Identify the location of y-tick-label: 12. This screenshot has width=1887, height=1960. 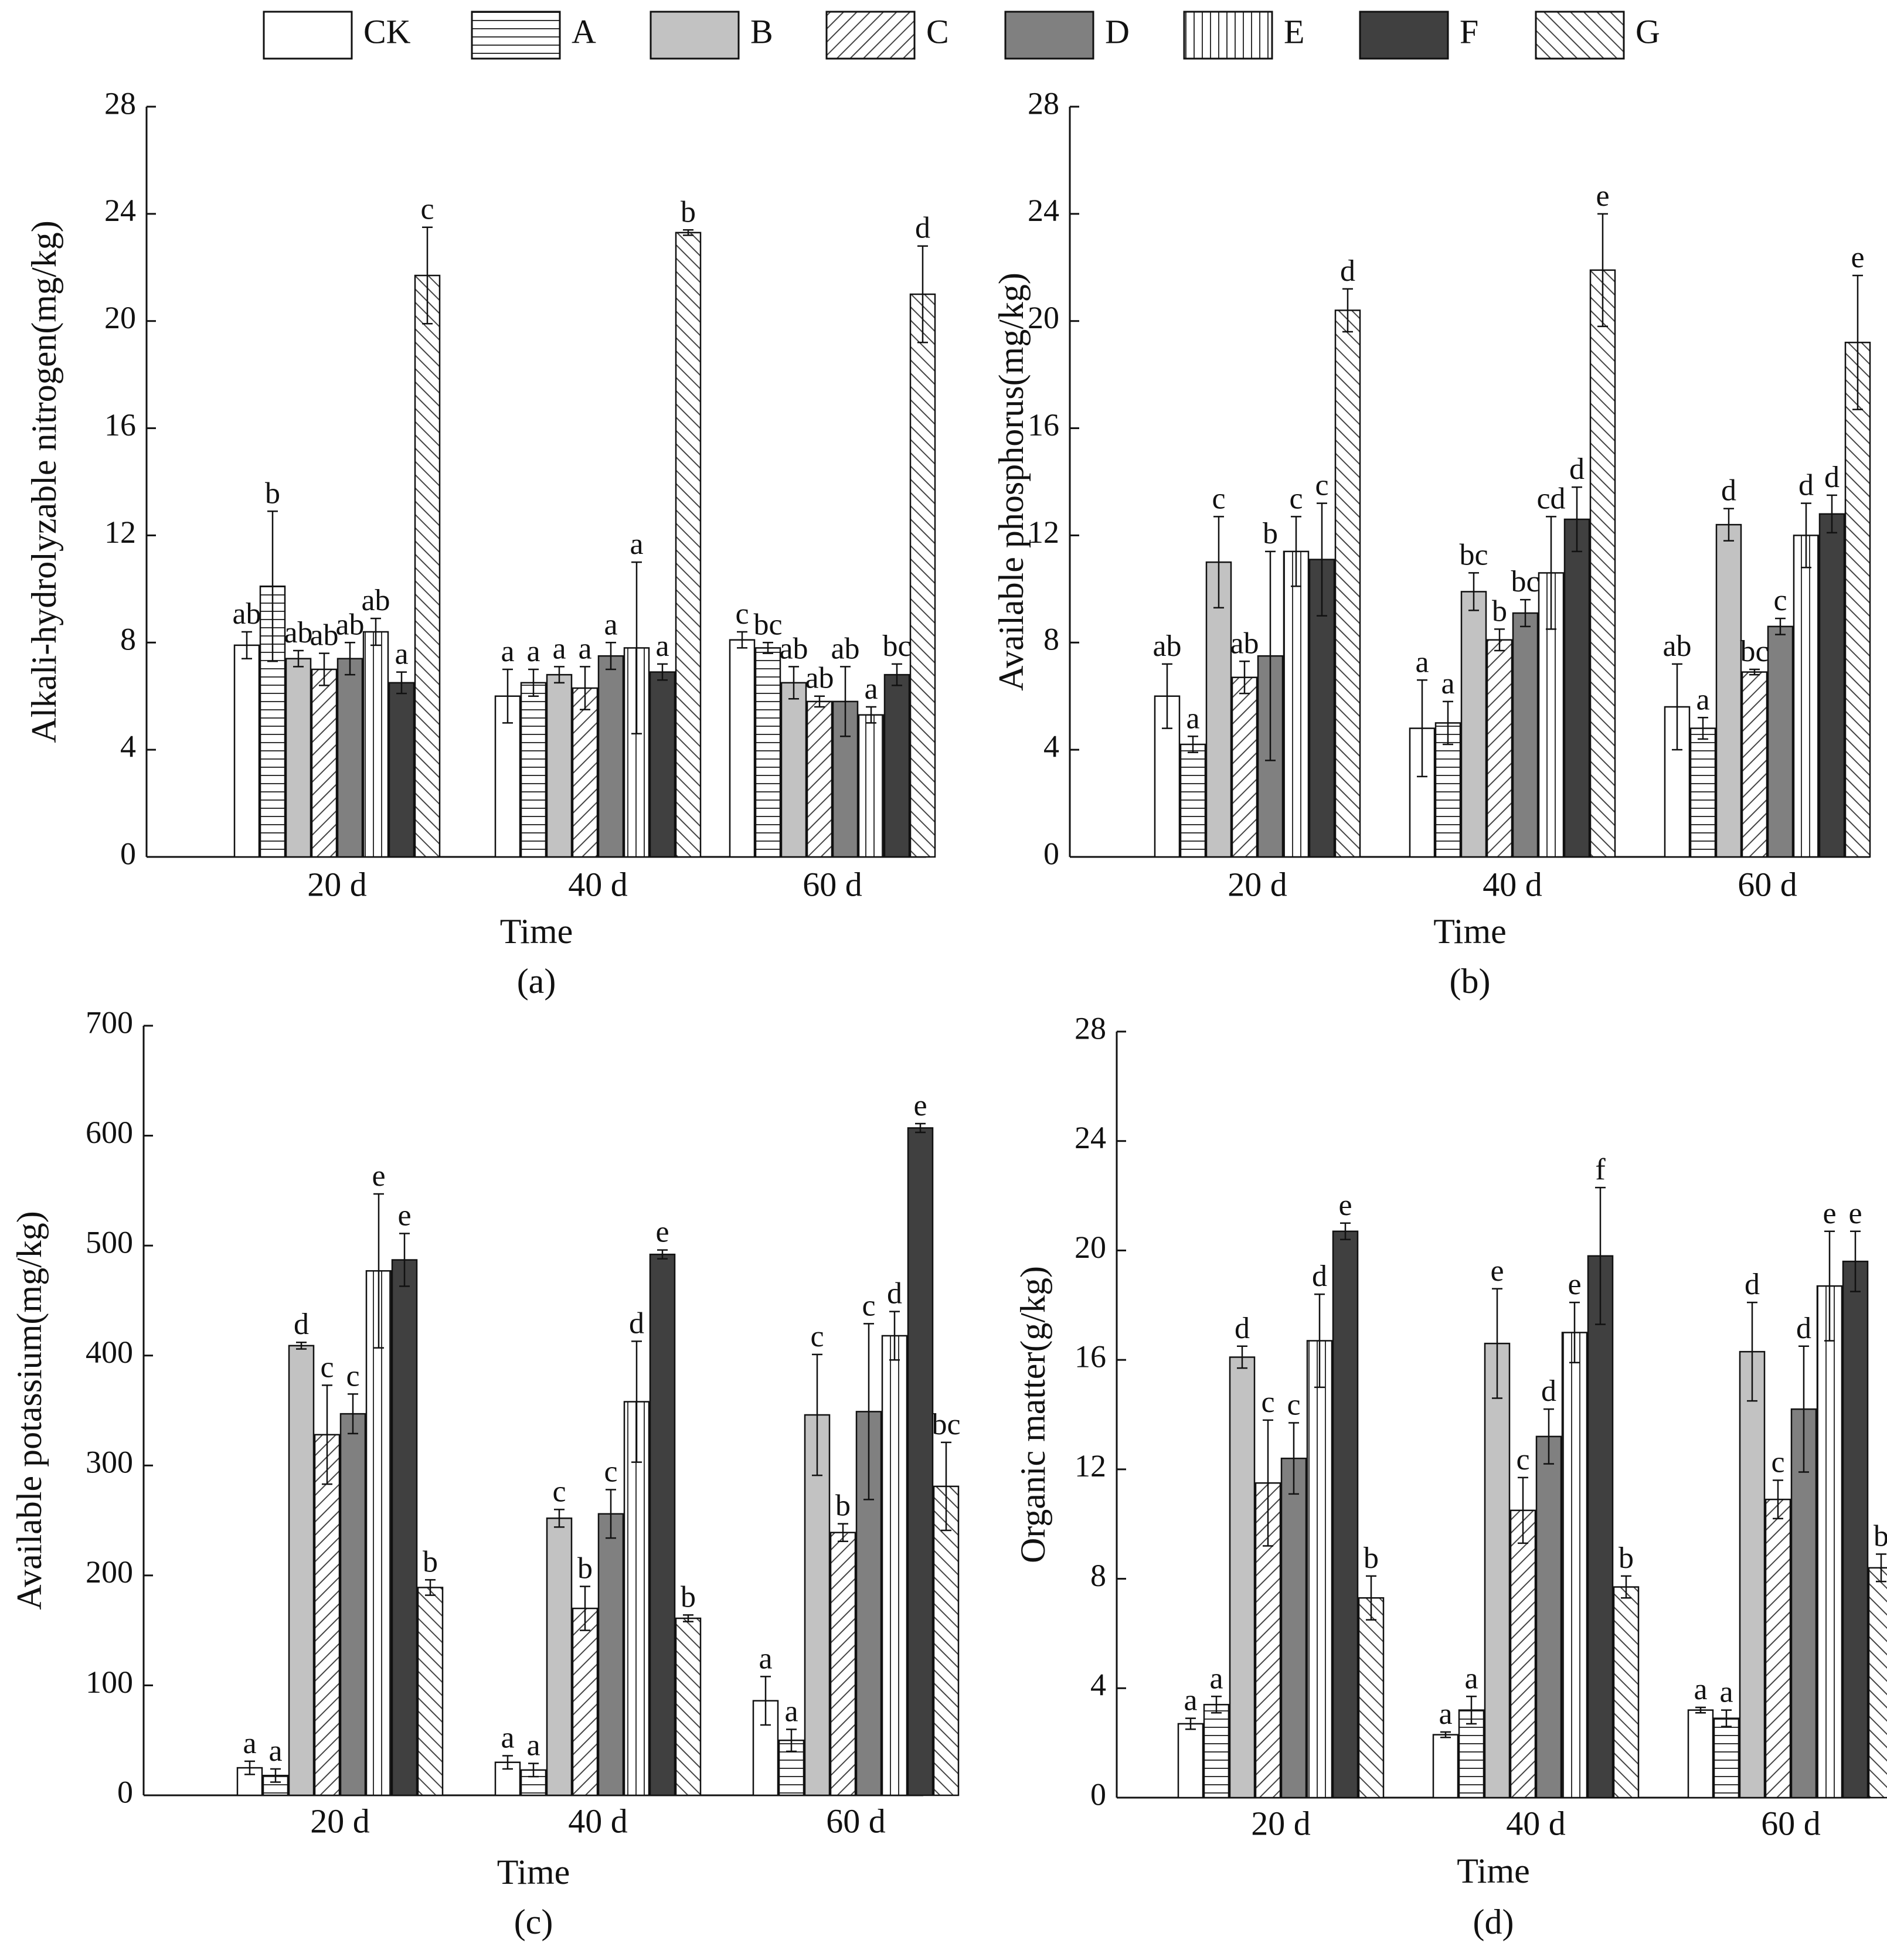
(120, 532).